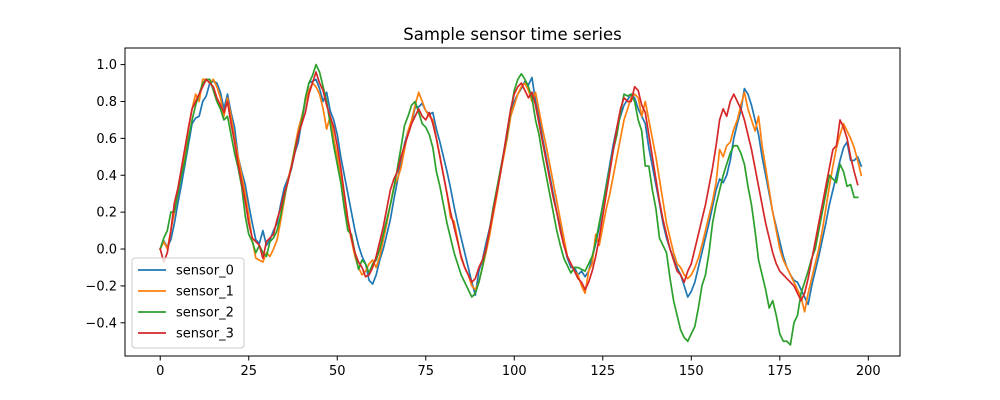  What do you see at coordinates (425, 371) in the screenshot?
I see `x-tick-label: 75` at bounding box center [425, 371].